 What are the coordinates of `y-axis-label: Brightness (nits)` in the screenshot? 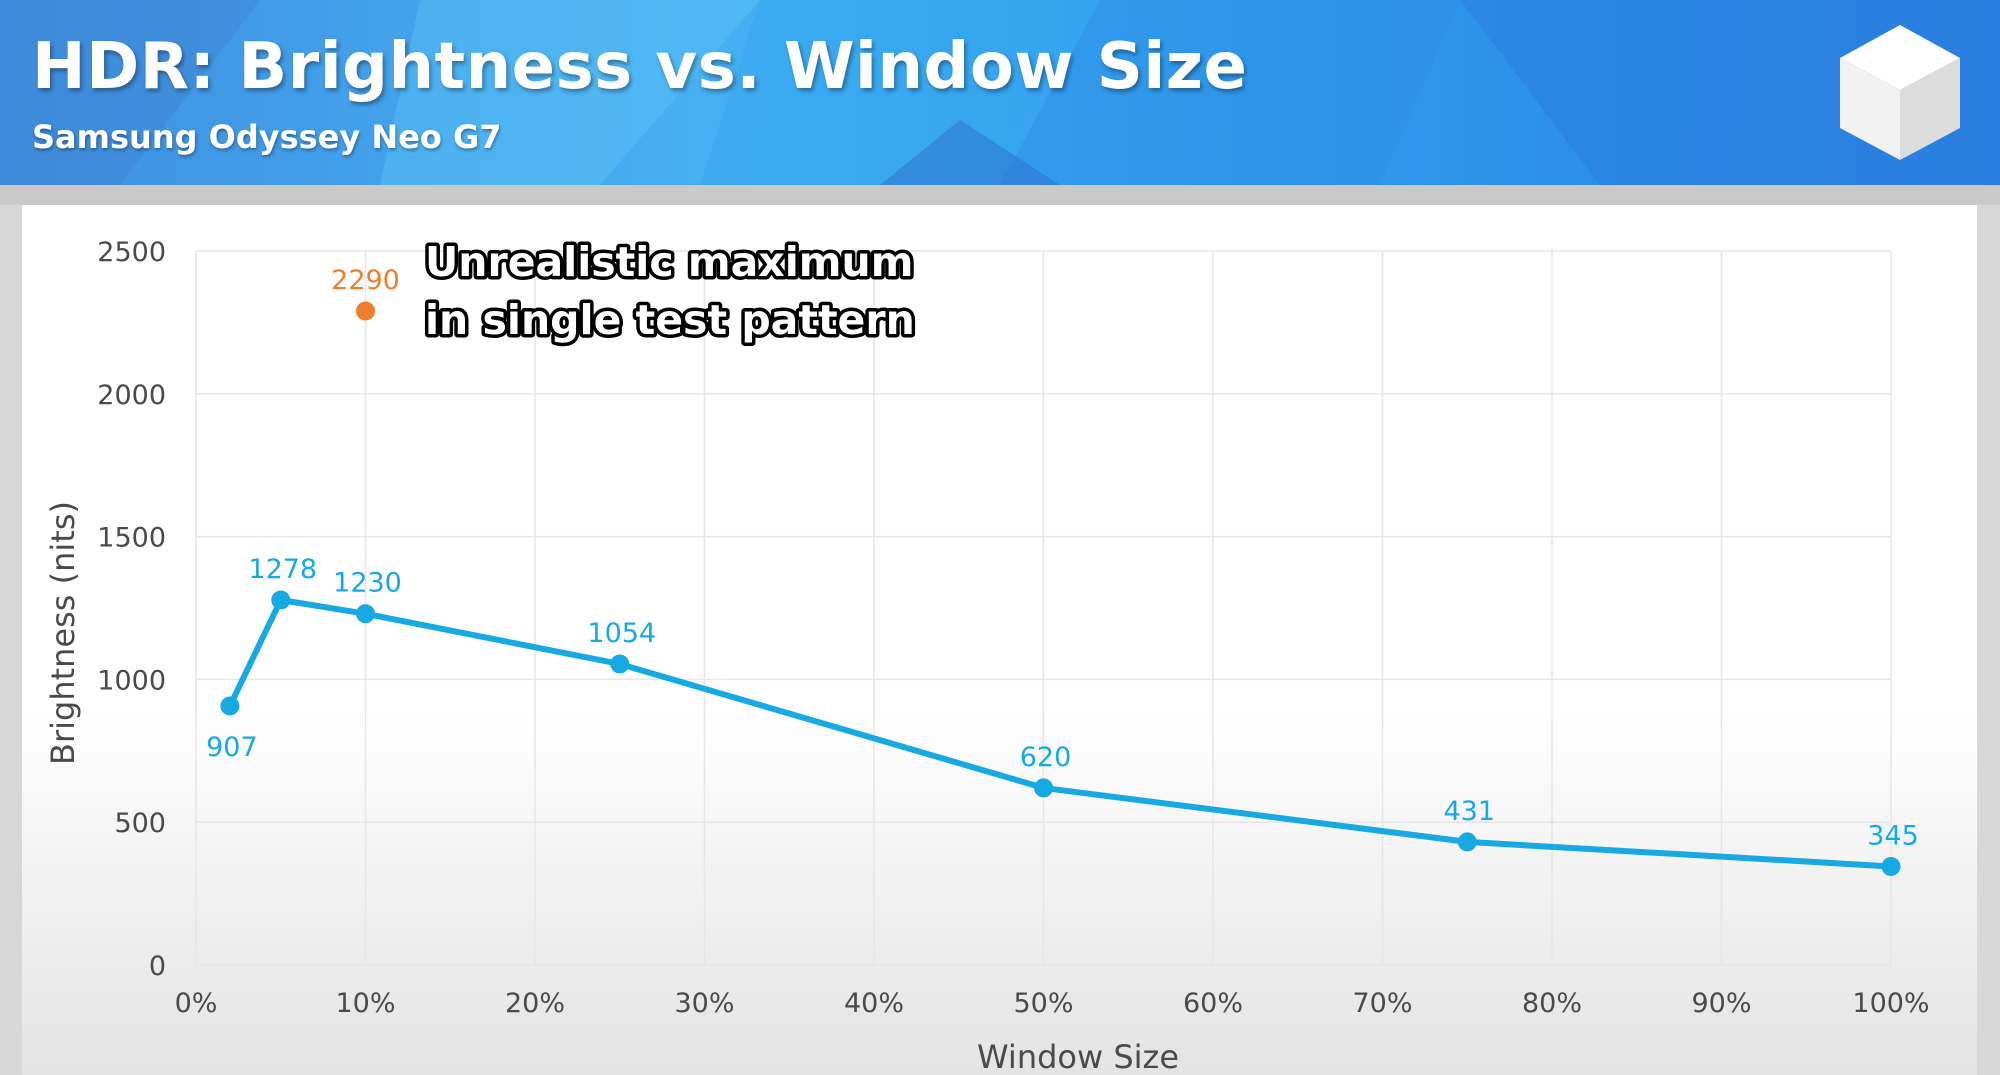 It's located at (63, 633).